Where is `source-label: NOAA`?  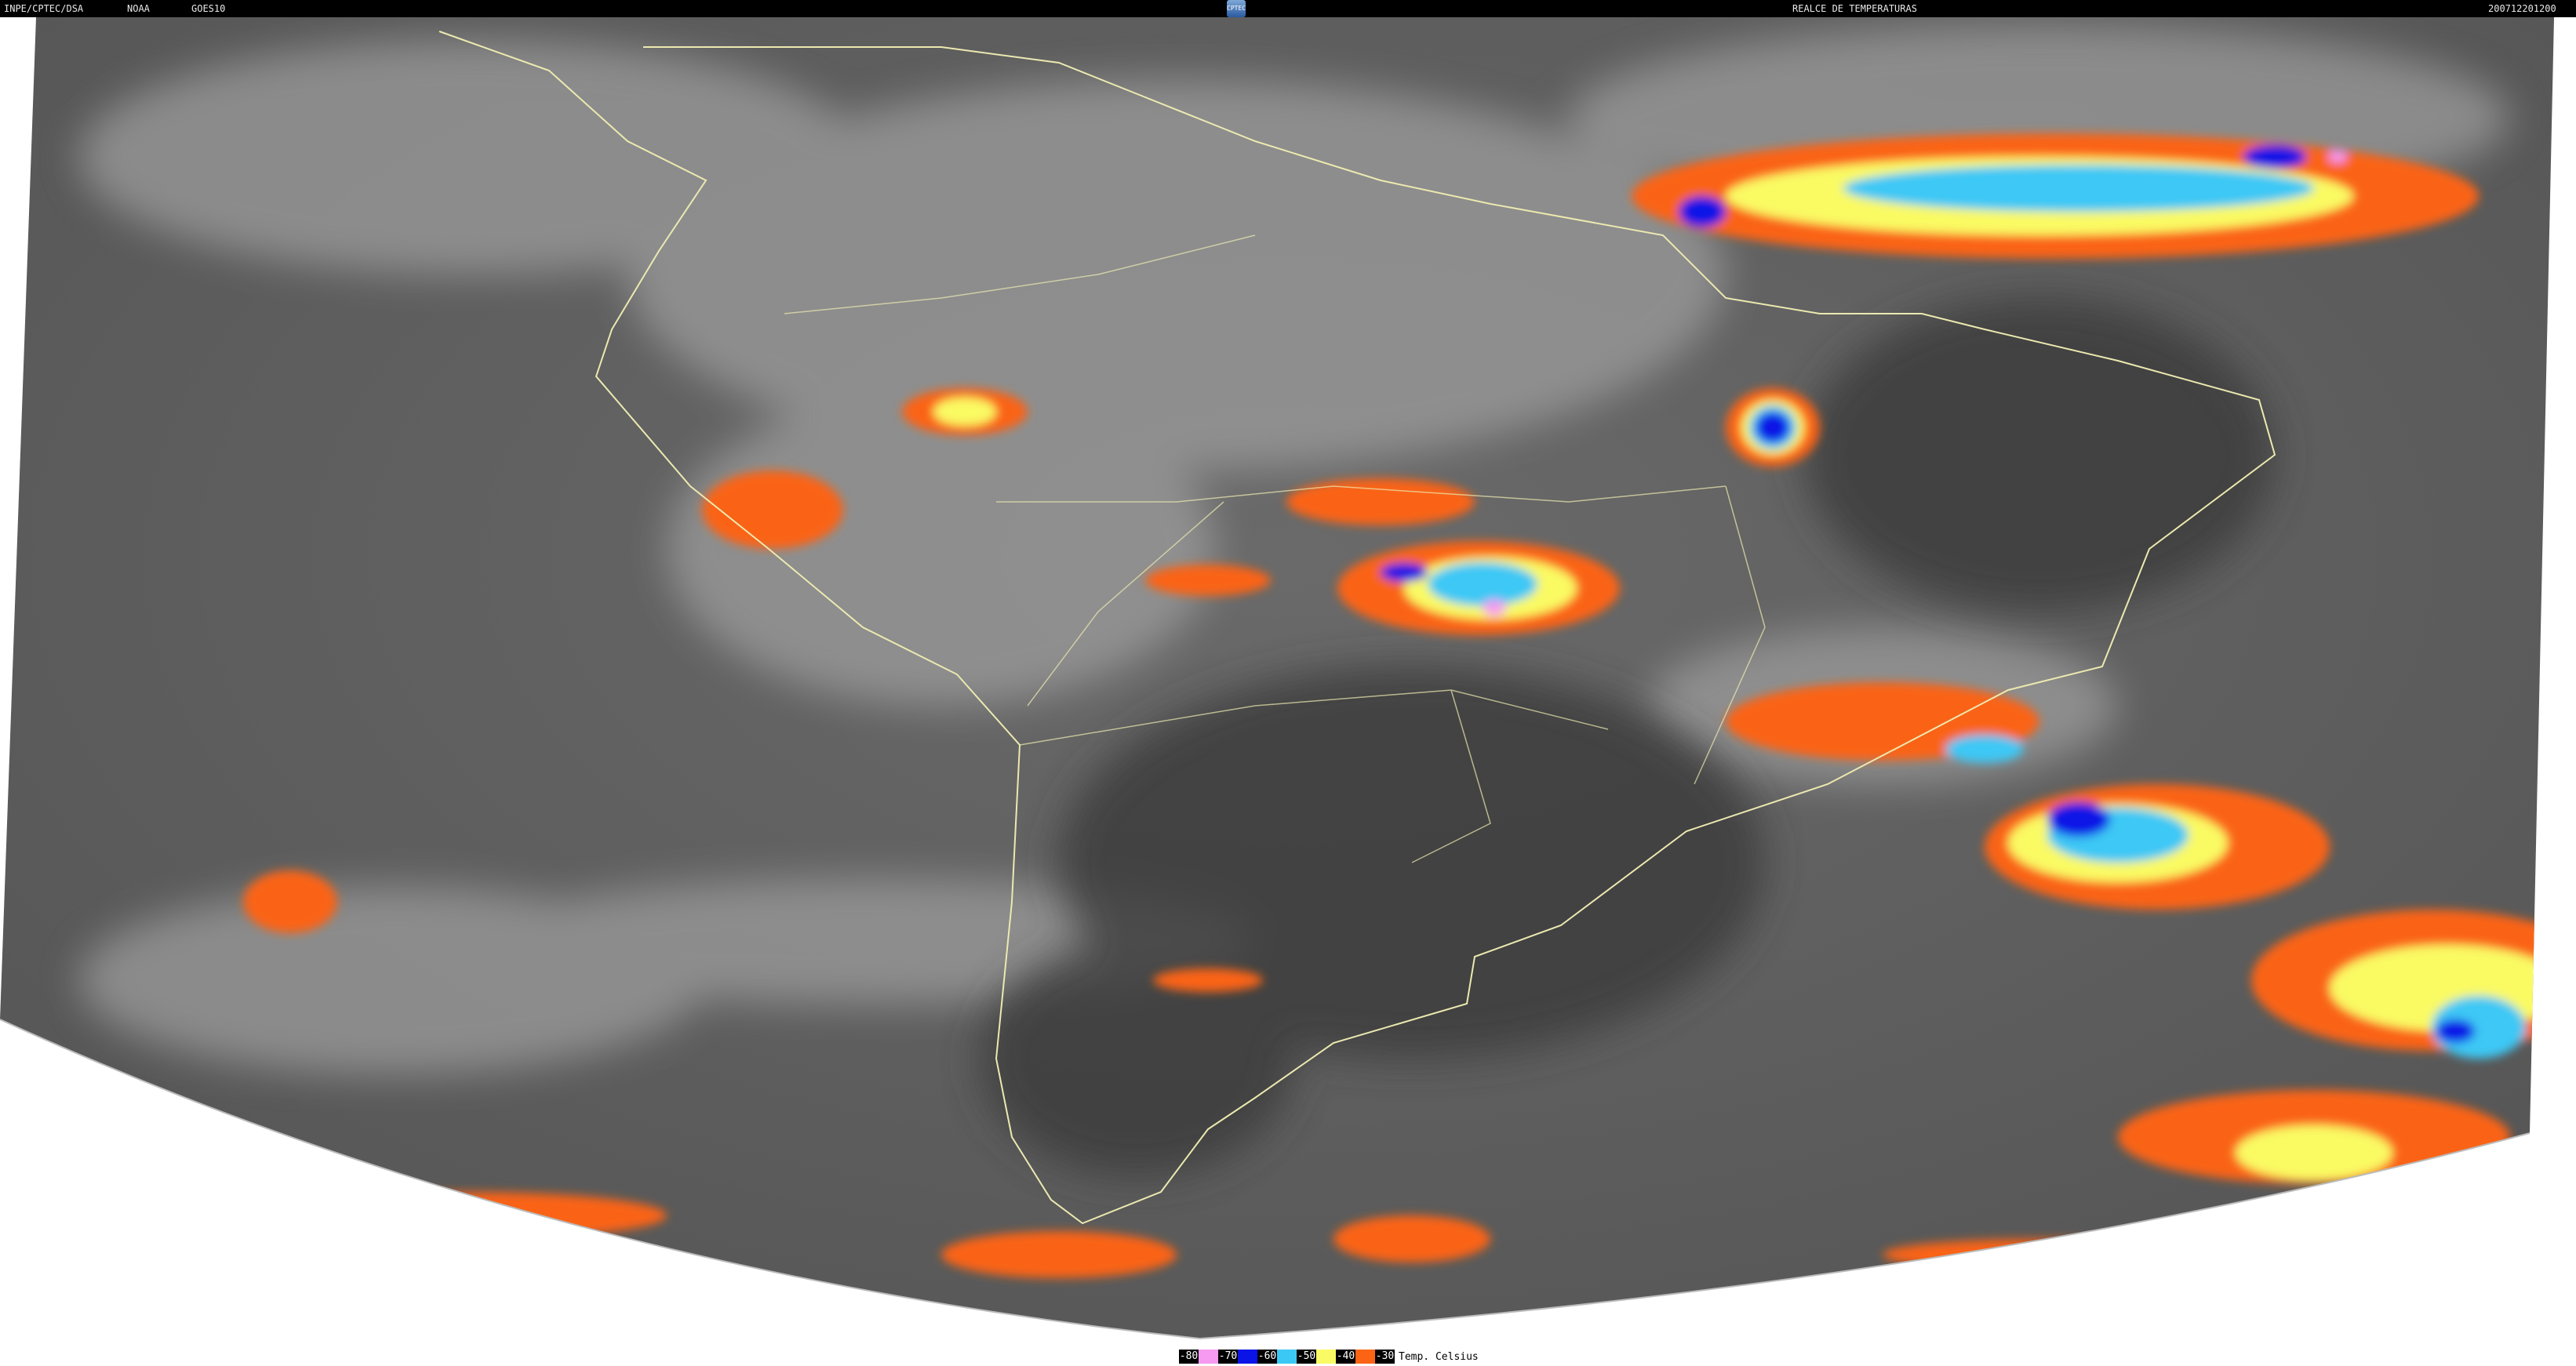
source-label: NOAA is located at coordinates (138, 8).